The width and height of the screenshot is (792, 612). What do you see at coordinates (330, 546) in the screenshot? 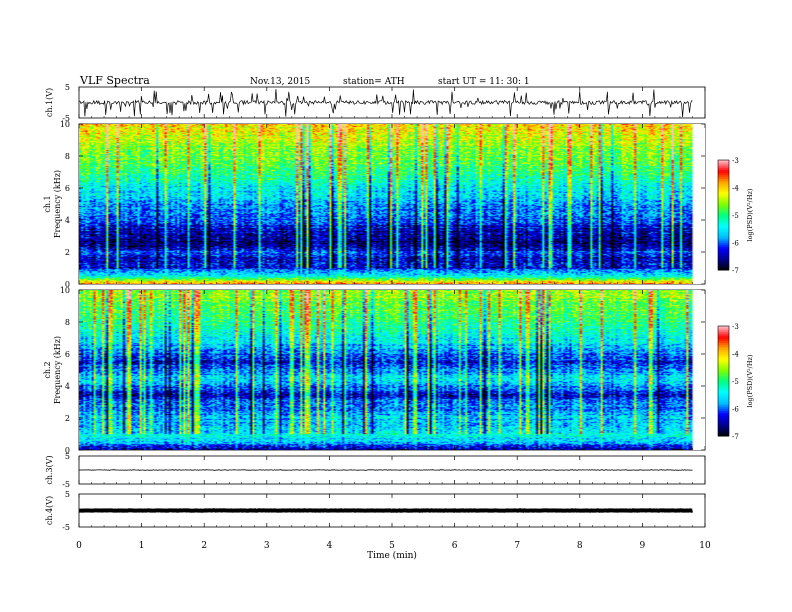
I see `x-tick-label: 4` at bounding box center [330, 546].